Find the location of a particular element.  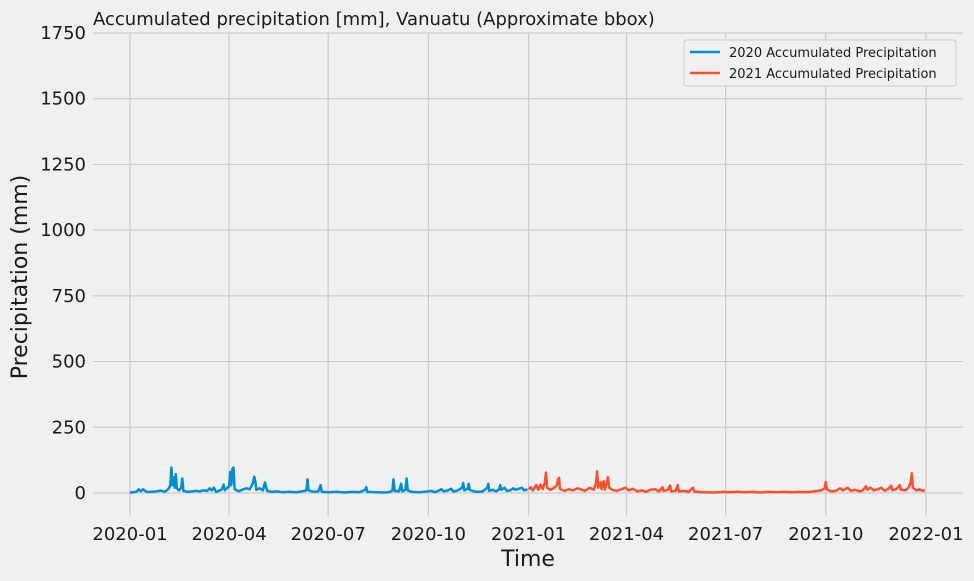

legend-label-2021: 2021 Accumulated Precipitation is located at coordinates (833, 74).